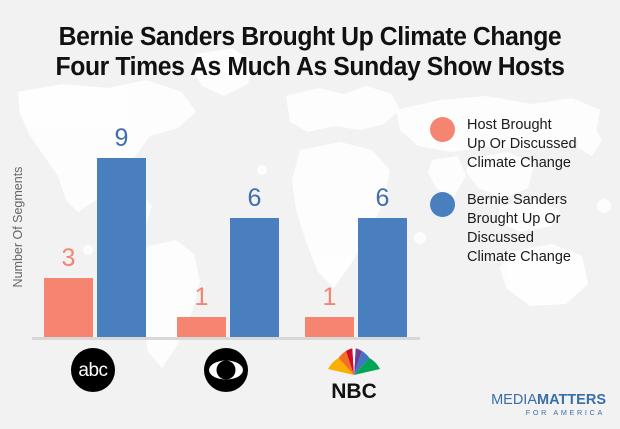 The height and width of the screenshot is (429, 620). I want to click on media-matters-logo: MEDIAMATTERS FOR AMERICA, so click(548, 405).